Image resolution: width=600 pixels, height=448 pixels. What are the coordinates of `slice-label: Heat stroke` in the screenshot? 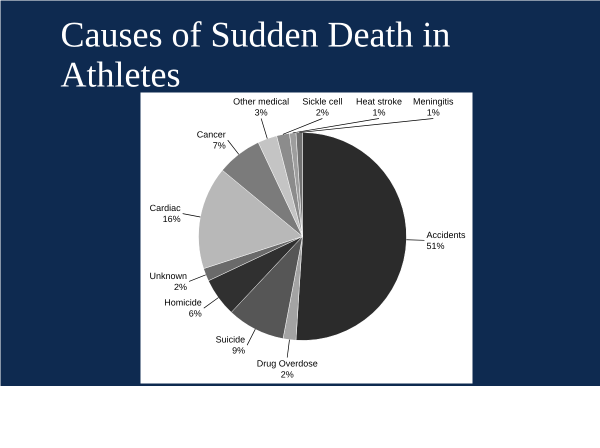 It's located at (379, 101).